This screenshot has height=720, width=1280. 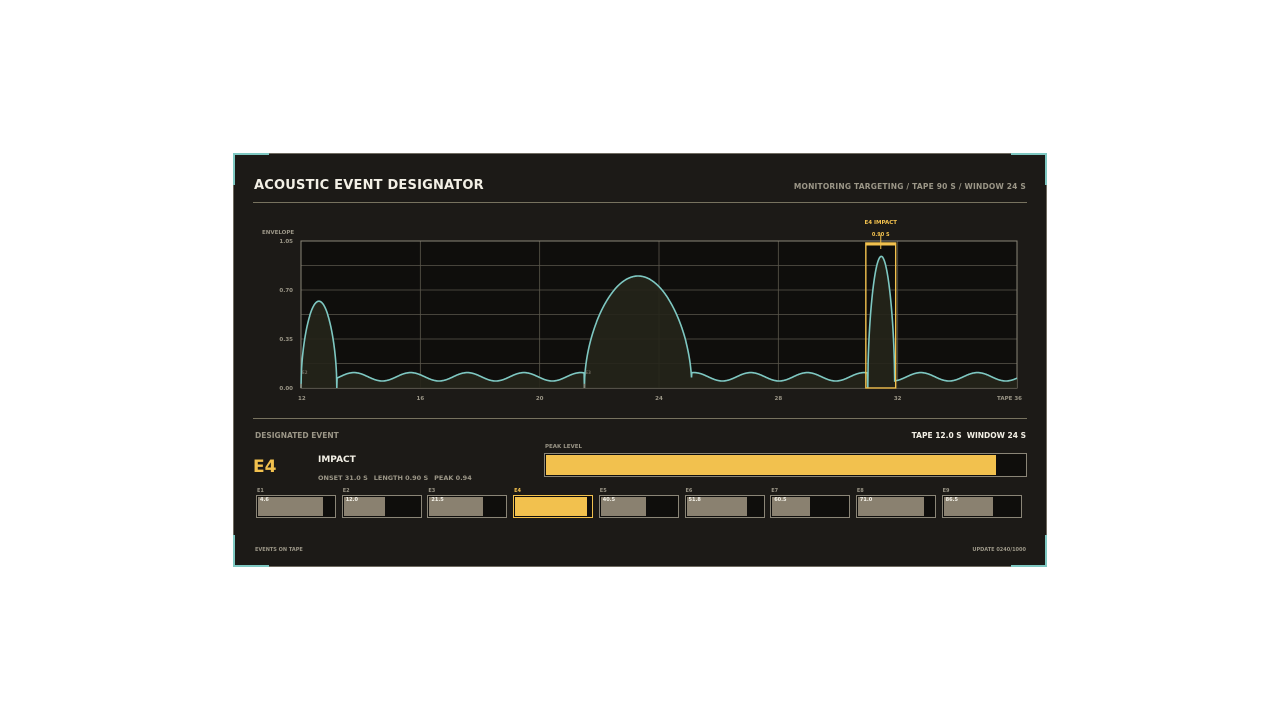 I want to click on event-card-time: 4.6, so click(x=264, y=500).